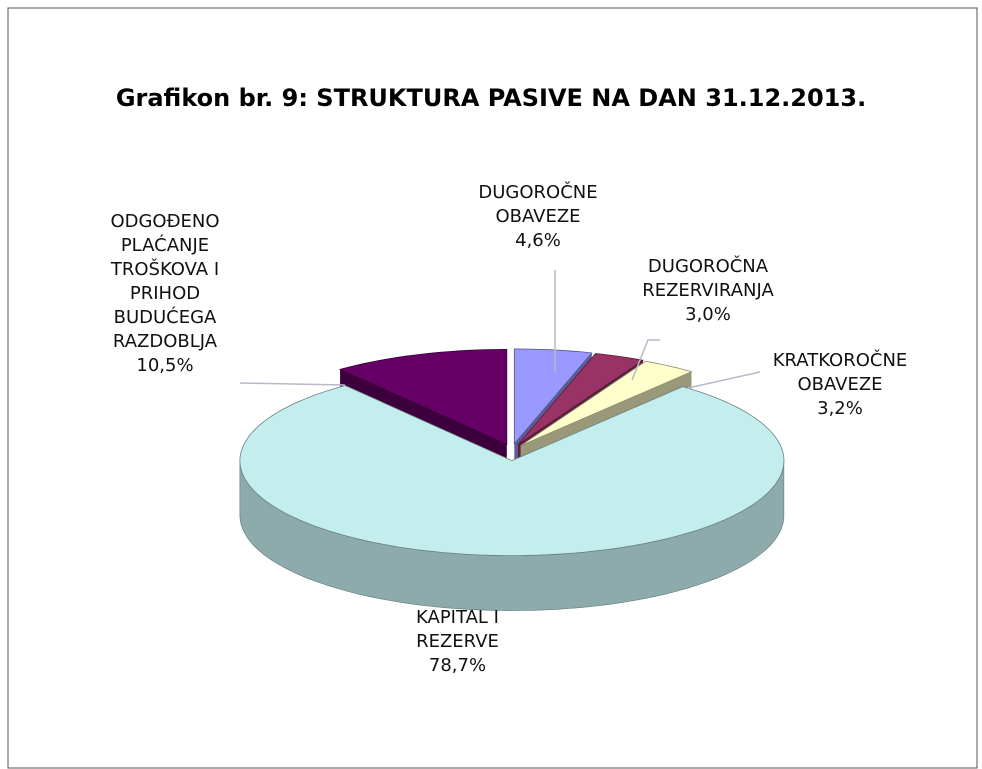 Image resolution: width=982 pixels, height=769 pixels. What do you see at coordinates (457, 665) in the screenshot?
I see `slice-value: 78,7%` at bounding box center [457, 665].